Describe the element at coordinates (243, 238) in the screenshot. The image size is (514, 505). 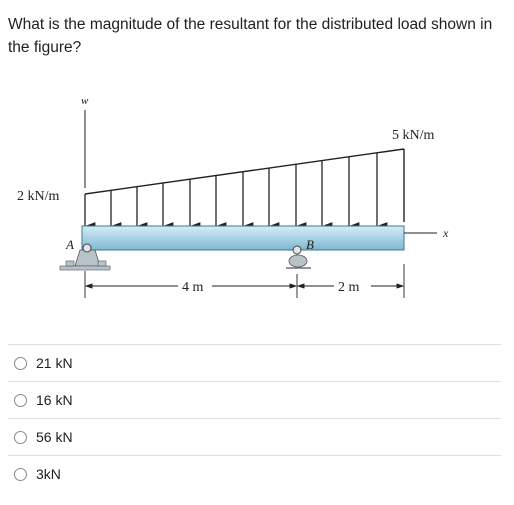
I see `beam` at that location.